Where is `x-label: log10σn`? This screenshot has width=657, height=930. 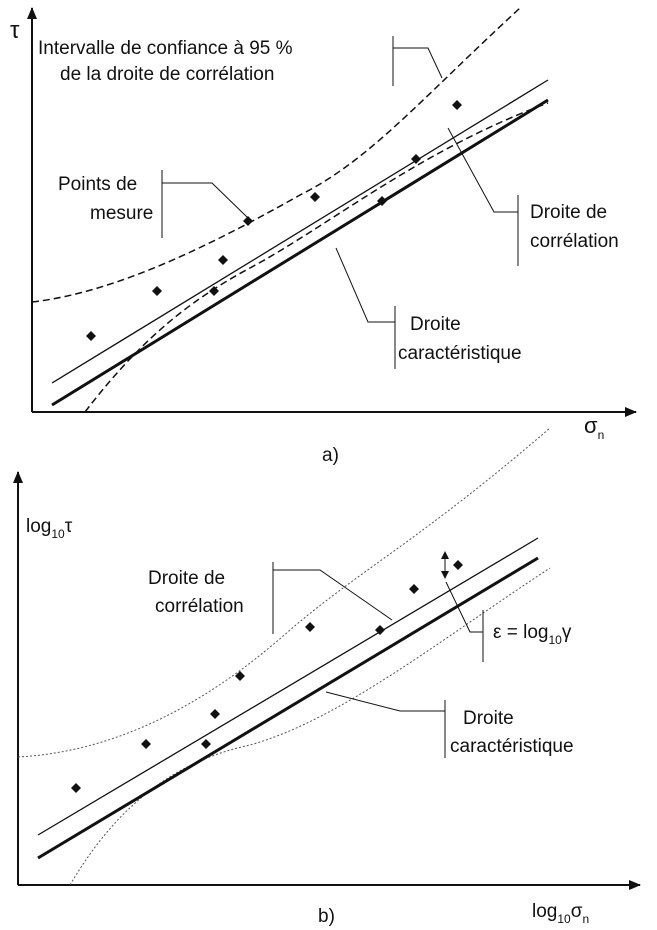 x-label: log10σn is located at coordinates (560, 913).